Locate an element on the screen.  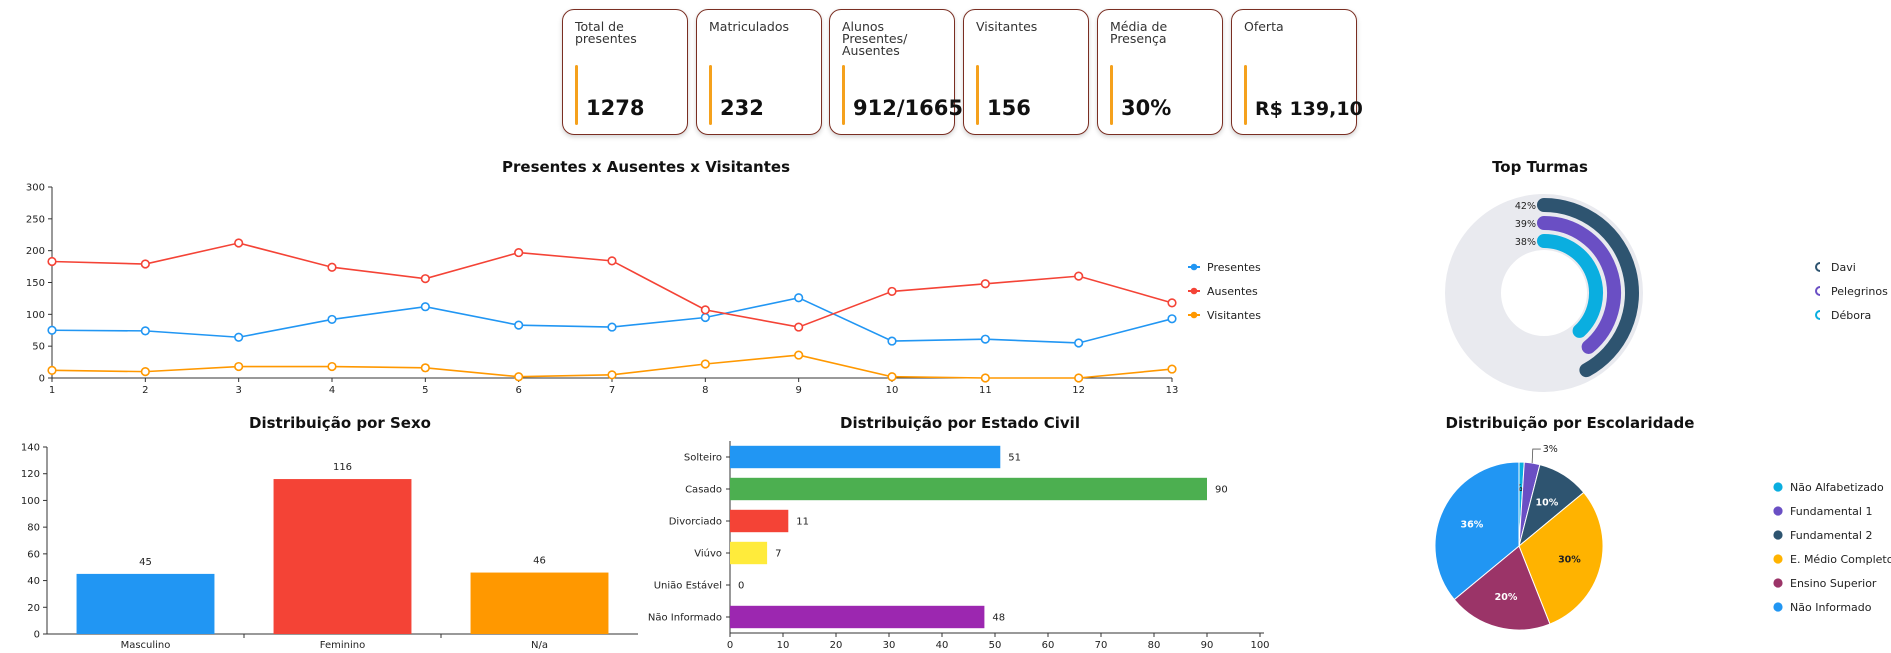
kpi-label: Matriculados is located at coordinates (749, 26).